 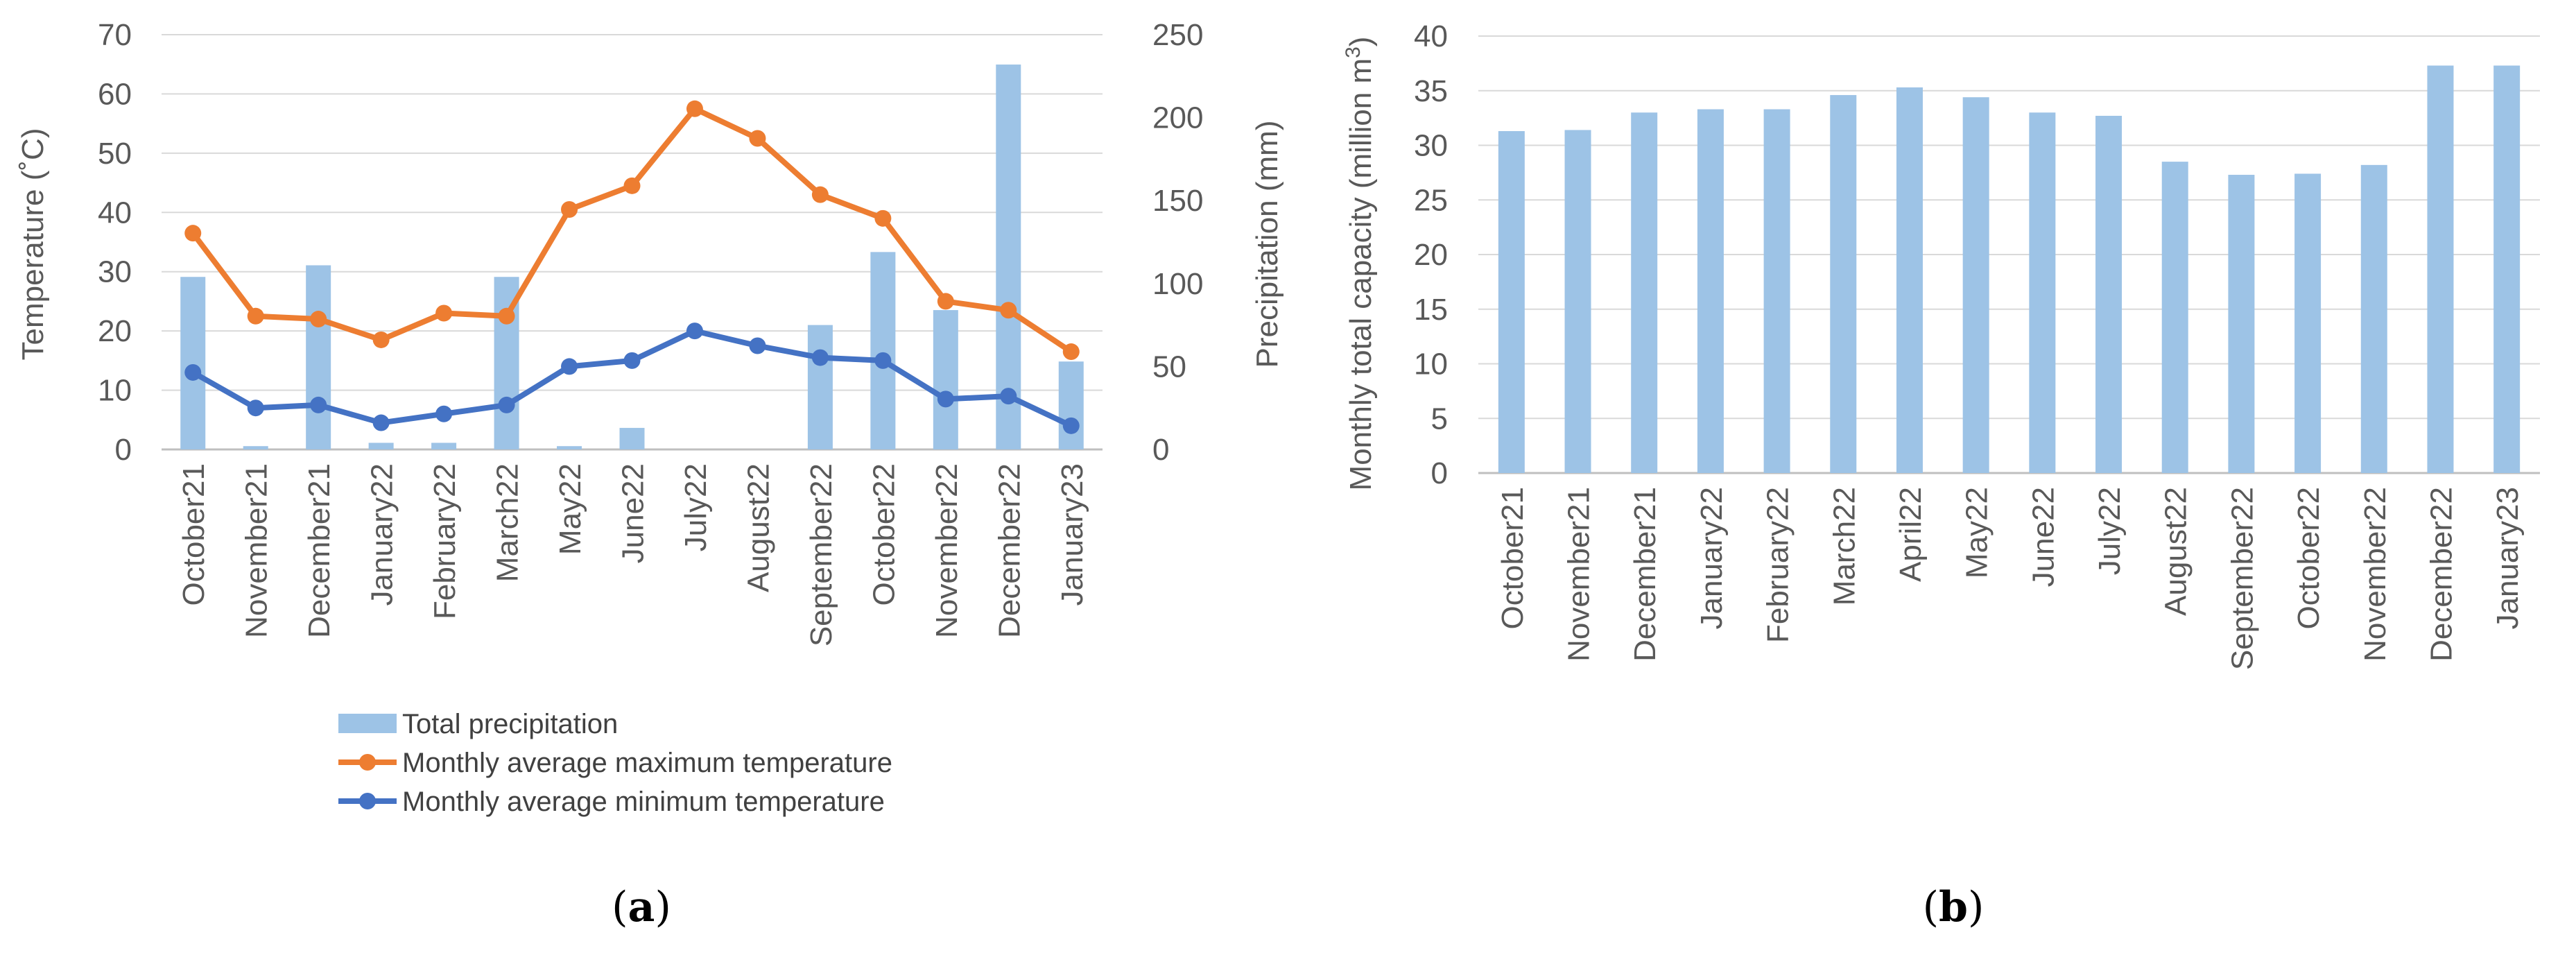 What do you see at coordinates (1644, 293) in the screenshot?
I see `capacity-bar-december21` at bounding box center [1644, 293].